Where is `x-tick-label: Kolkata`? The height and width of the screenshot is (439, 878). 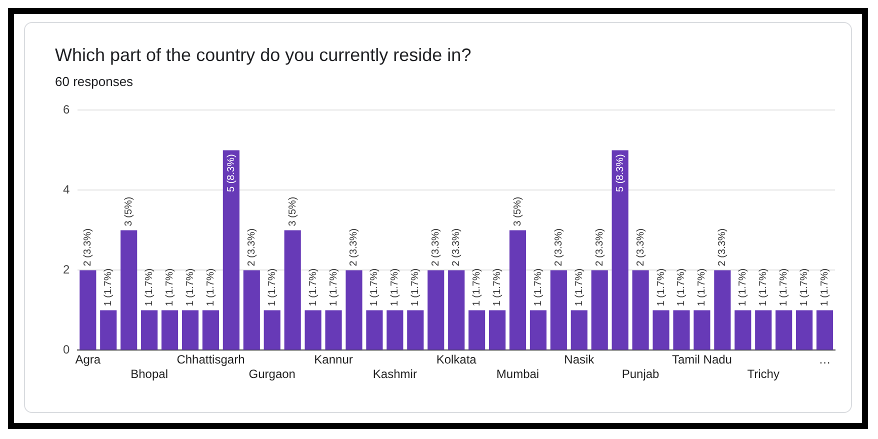
x-tick-label: Kolkata is located at coordinates (456, 359).